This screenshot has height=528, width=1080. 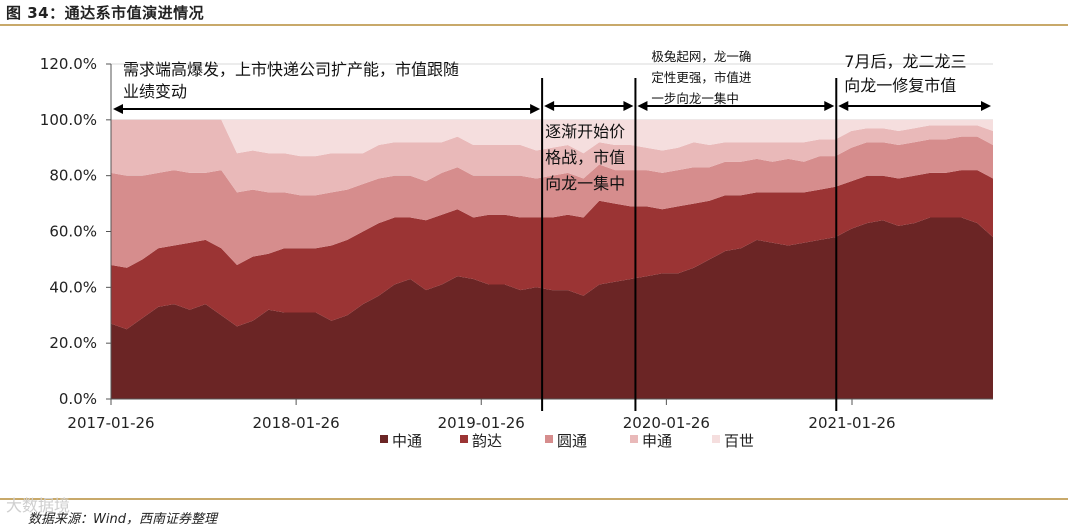 What do you see at coordinates (155, 91) in the screenshot?
I see `annotation-line: 业绩变动` at bounding box center [155, 91].